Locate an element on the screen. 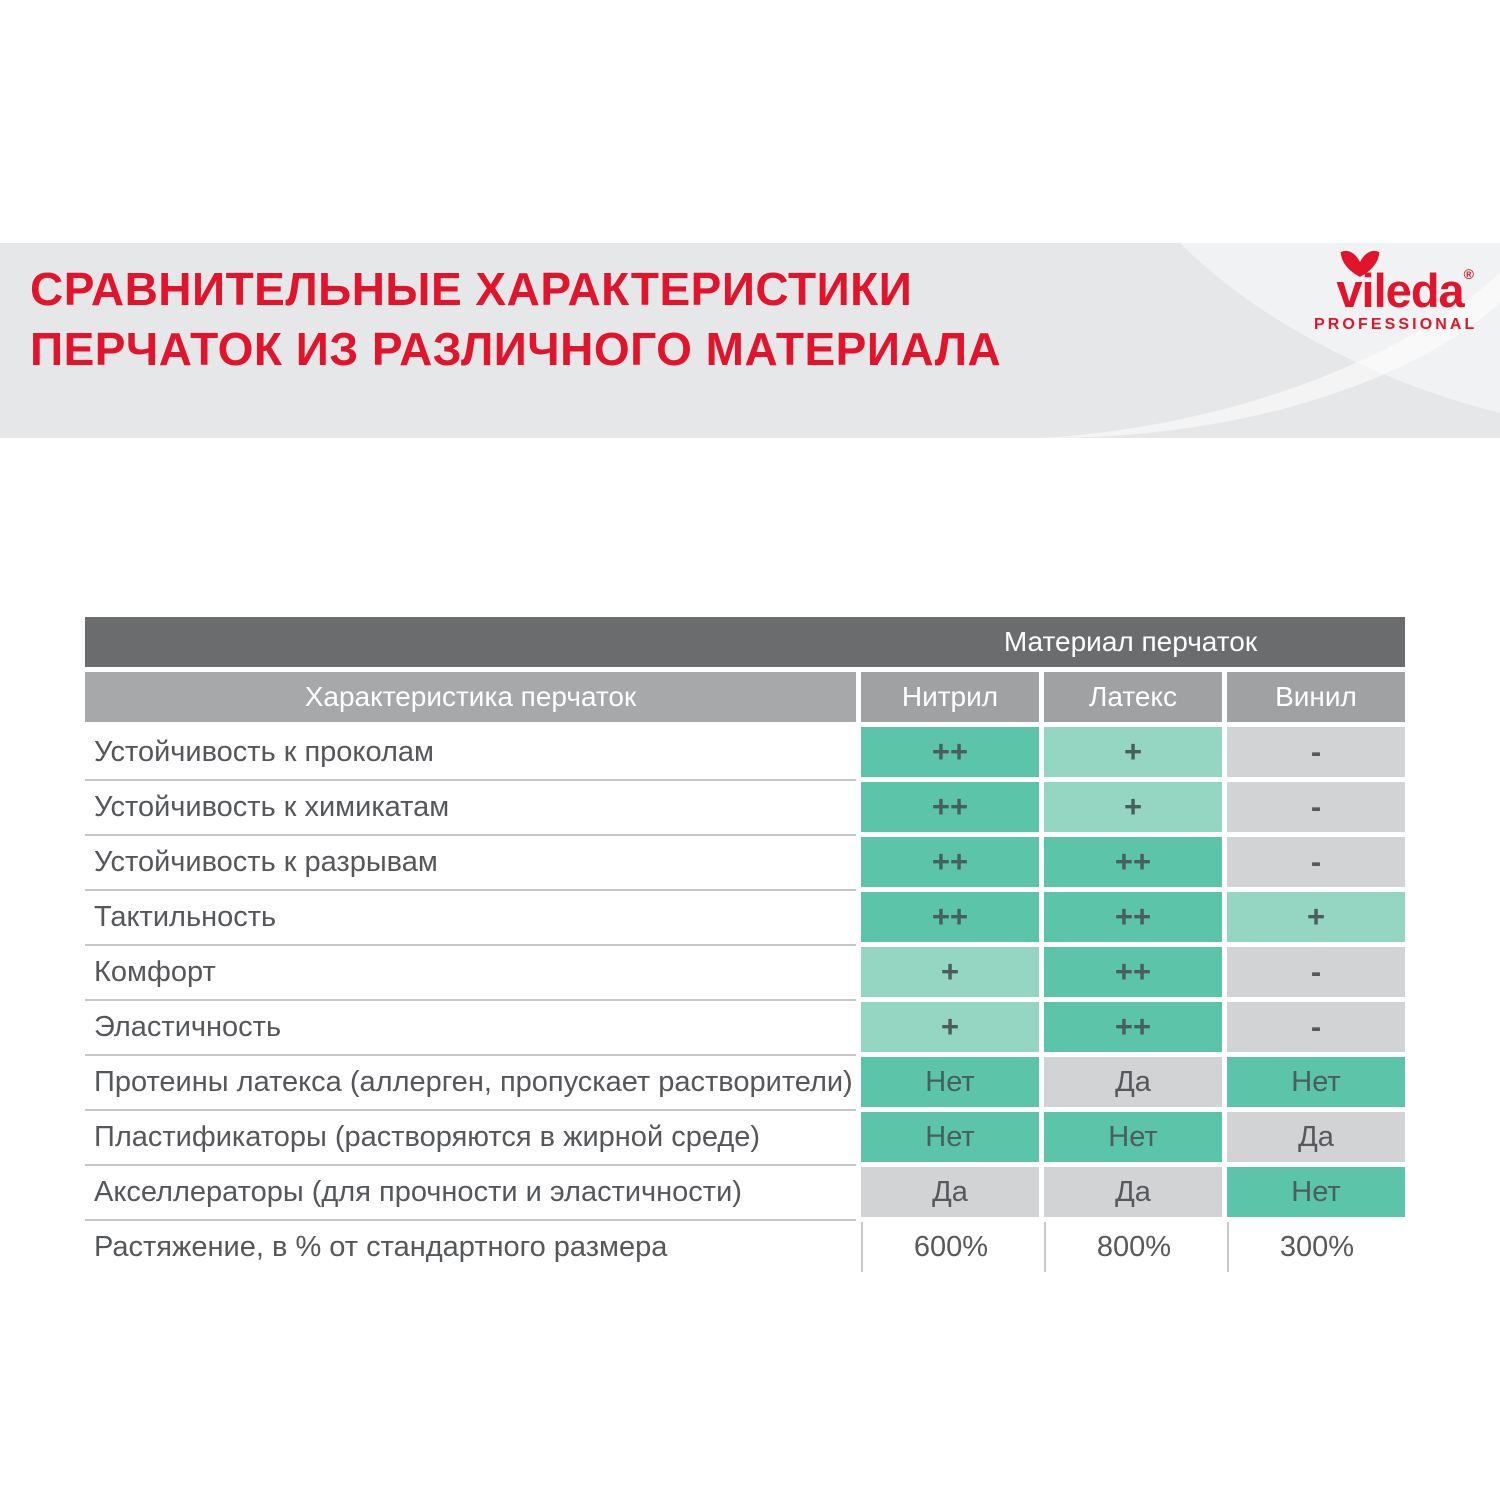  table-group-header-row: Материал перчаток is located at coordinates (745, 642).